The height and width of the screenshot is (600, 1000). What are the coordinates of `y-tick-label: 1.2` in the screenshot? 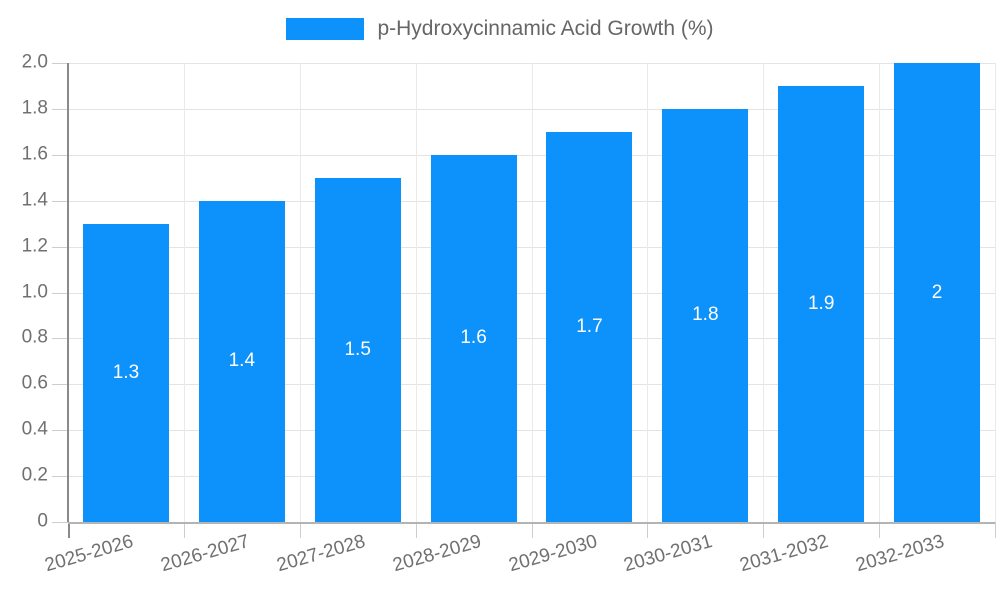 It's located at (34, 246).